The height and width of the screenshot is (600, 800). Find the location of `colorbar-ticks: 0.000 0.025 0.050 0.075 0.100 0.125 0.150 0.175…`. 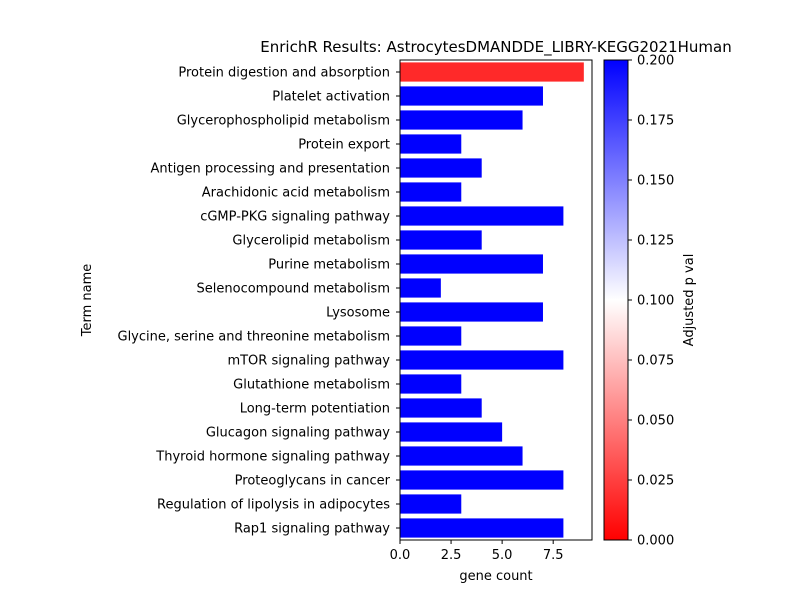

colorbar-ticks: 0.000 0.025 0.050 0.075 0.100 0.125 0.150 0.175… is located at coordinates (651, 301).